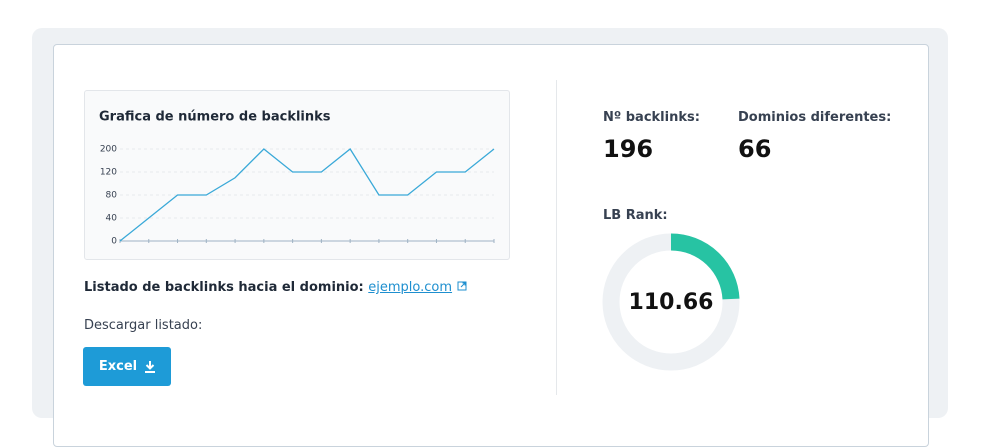 The image size is (981, 447). Describe the element at coordinates (224, 287) in the screenshot. I see `links-label: Listado de backlinks hacia el dominio:` at that location.